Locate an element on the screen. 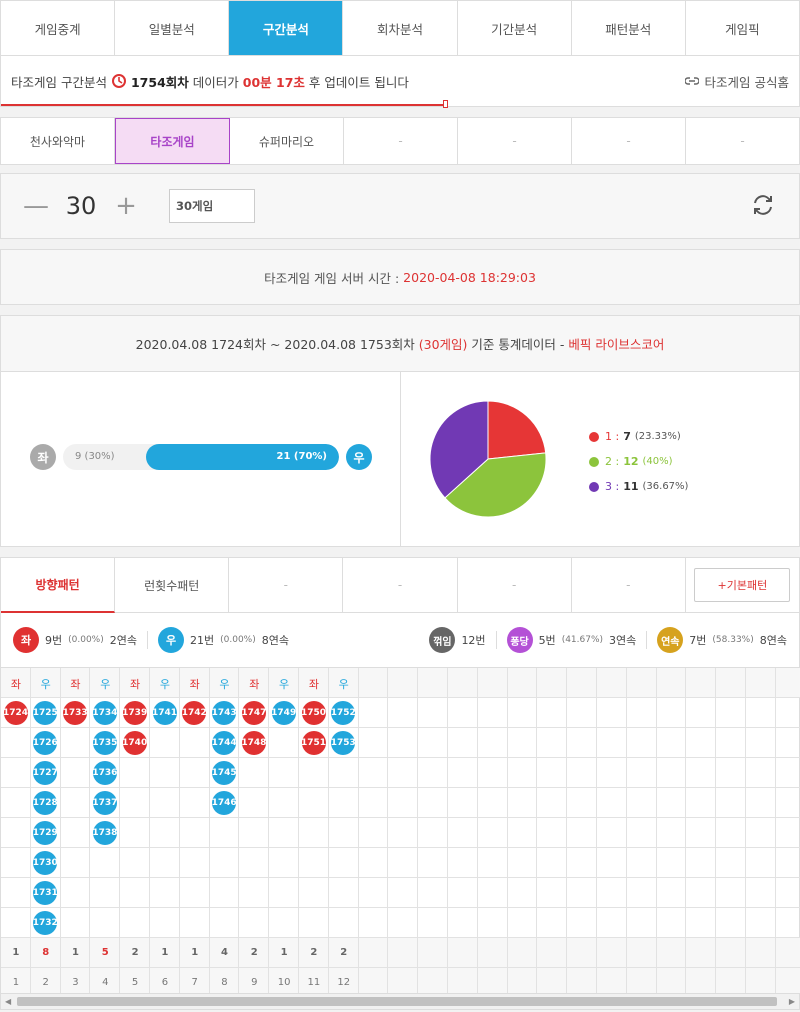 Image resolution: width=800 pixels, height=1012 pixels. official-home-link: 타조게임 공식홈 is located at coordinates (736, 81).